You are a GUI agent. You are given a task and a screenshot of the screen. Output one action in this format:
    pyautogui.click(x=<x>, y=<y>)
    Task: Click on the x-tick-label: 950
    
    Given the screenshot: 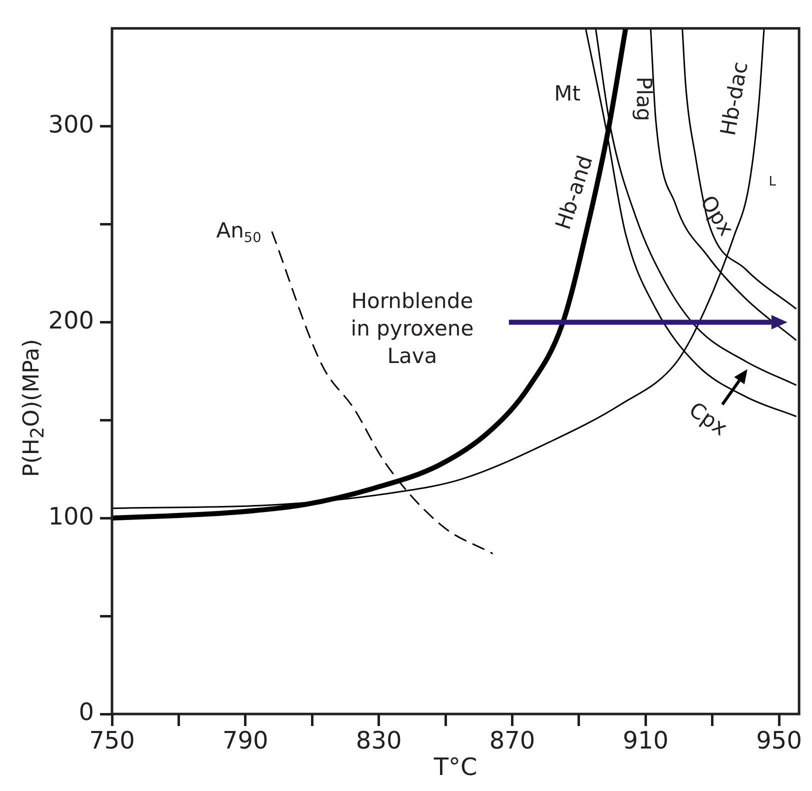 What is the action you would take?
    pyautogui.click(x=779, y=740)
    